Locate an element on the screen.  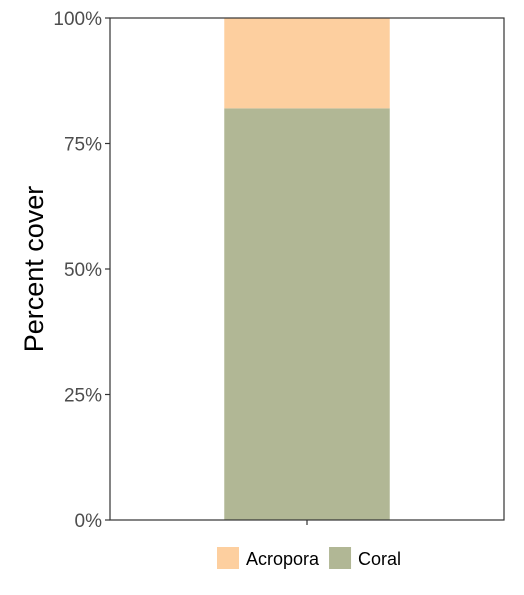
bar-segment-acropora is located at coordinates (307, 63).